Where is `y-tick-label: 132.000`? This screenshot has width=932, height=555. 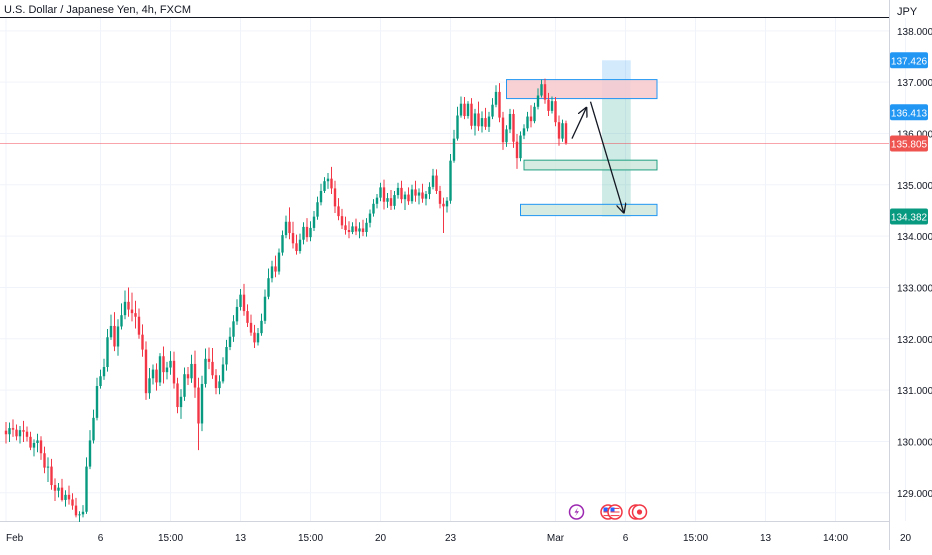 y-tick-label: 132.000 is located at coordinates (914, 340).